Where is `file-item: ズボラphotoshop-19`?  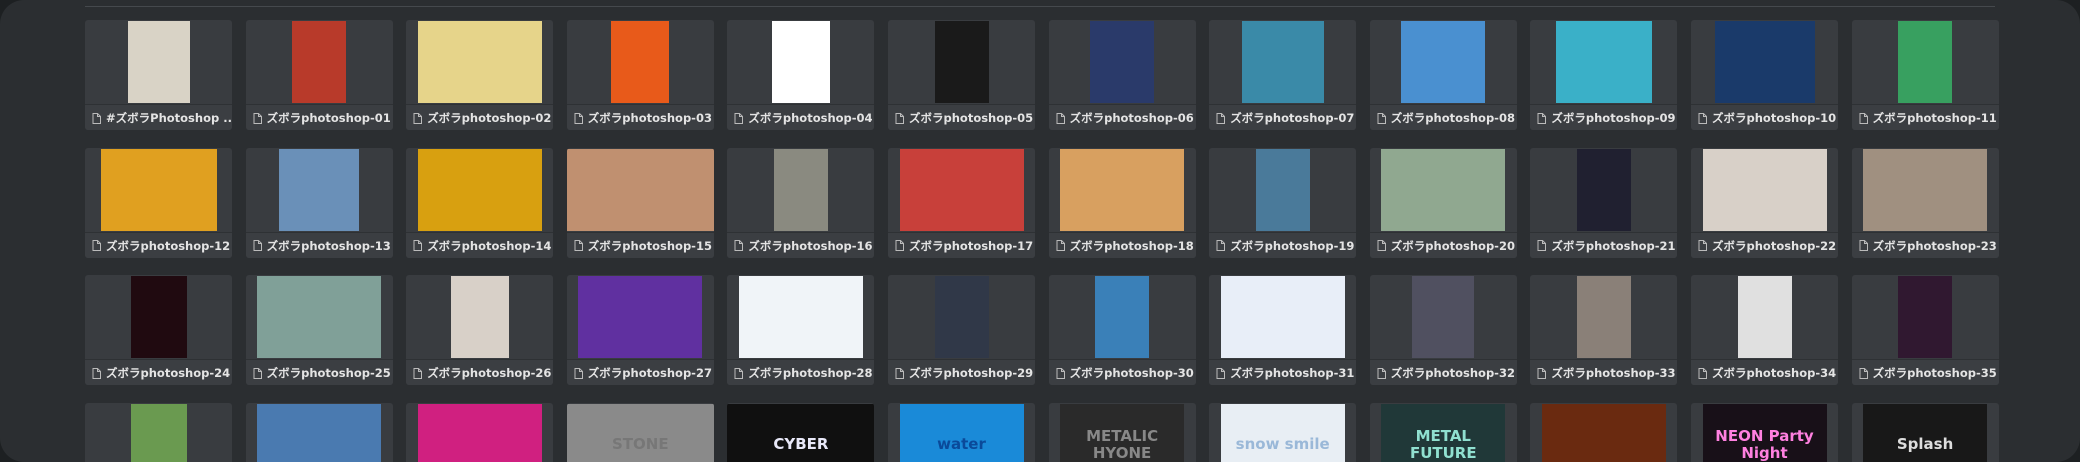 file-item: ズボラphotoshop-19 is located at coordinates (1283, 202).